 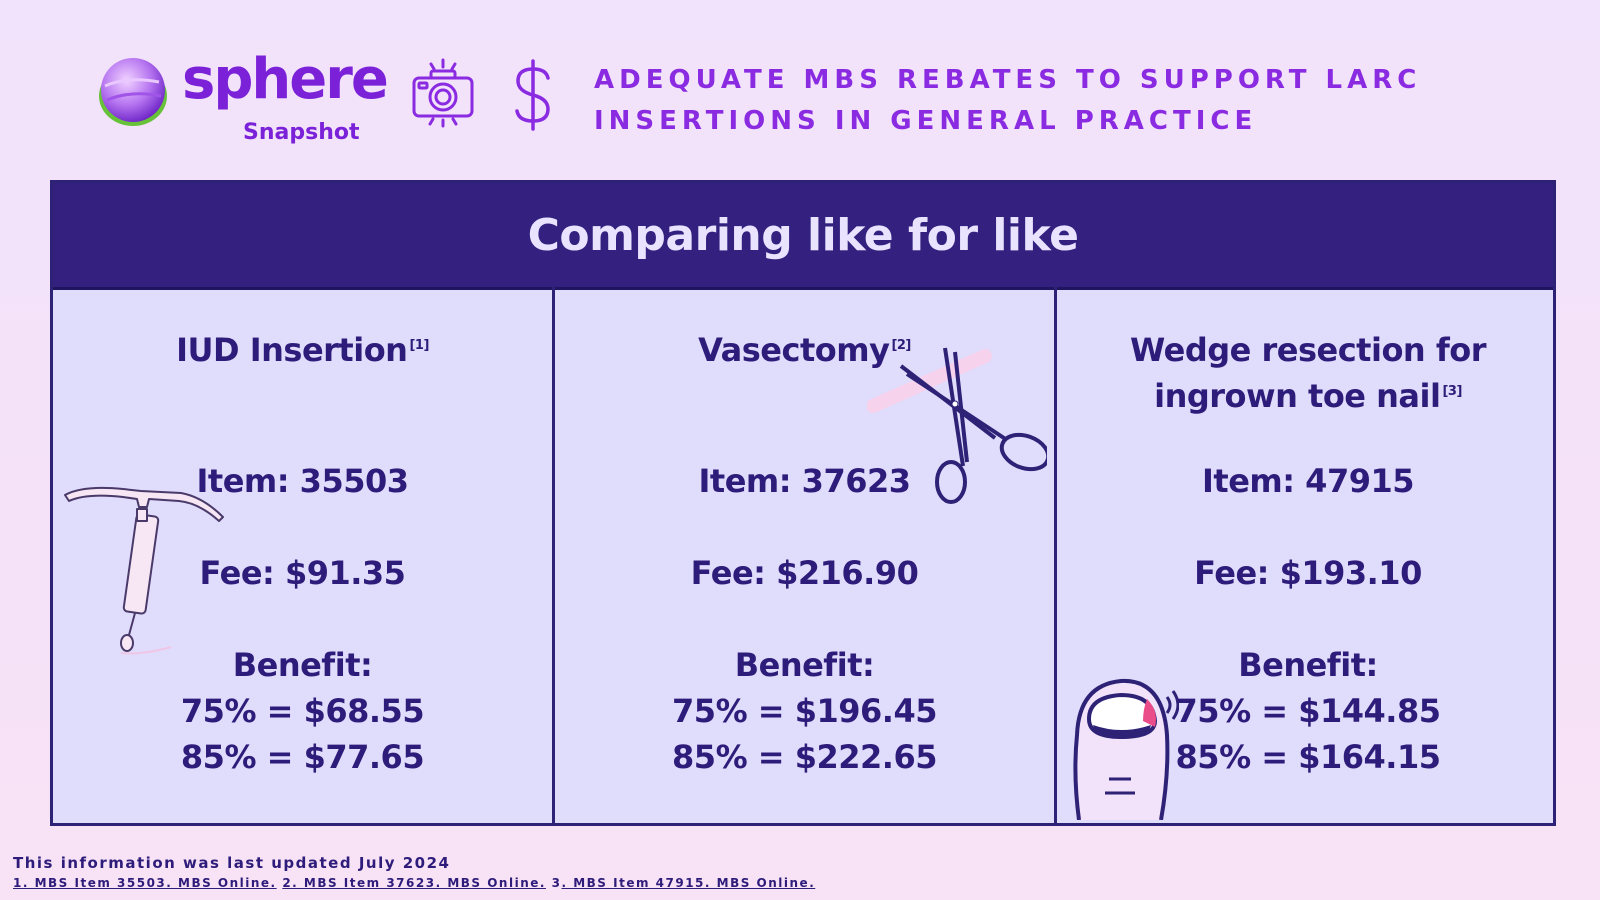 What do you see at coordinates (1297, 396) in the screenshot?
I see `column-title-line-2: ingrown toe nail` at bounding box center [1297, 396].